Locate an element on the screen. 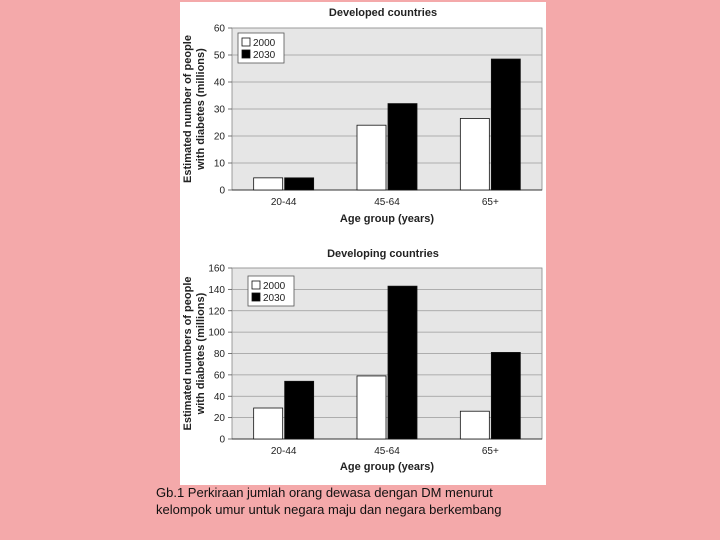  developing-y-tick-label: 20 is located at coordinates (220, 418).